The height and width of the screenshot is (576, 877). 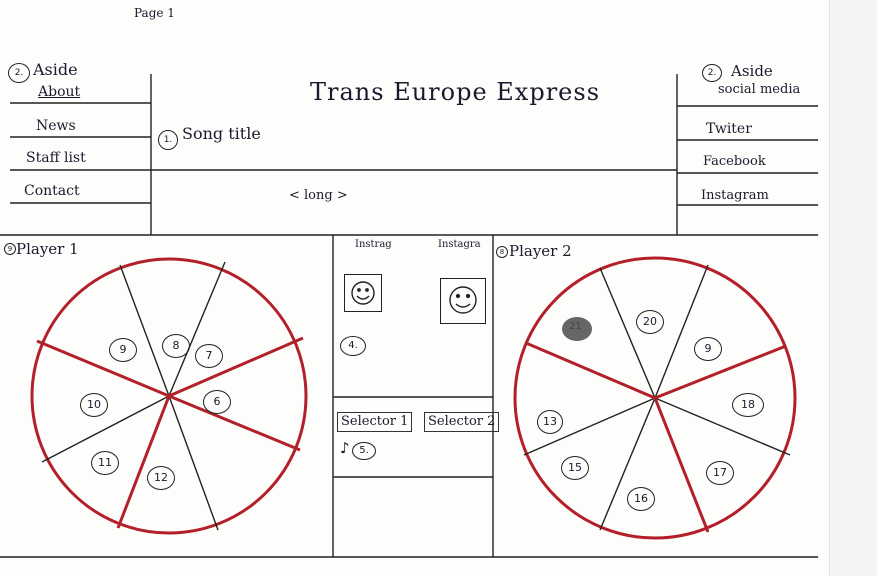 What do you see at coordinates (59, 92) in the screenshot?
I see `nav-about: About` at bounding box center [59, 92].